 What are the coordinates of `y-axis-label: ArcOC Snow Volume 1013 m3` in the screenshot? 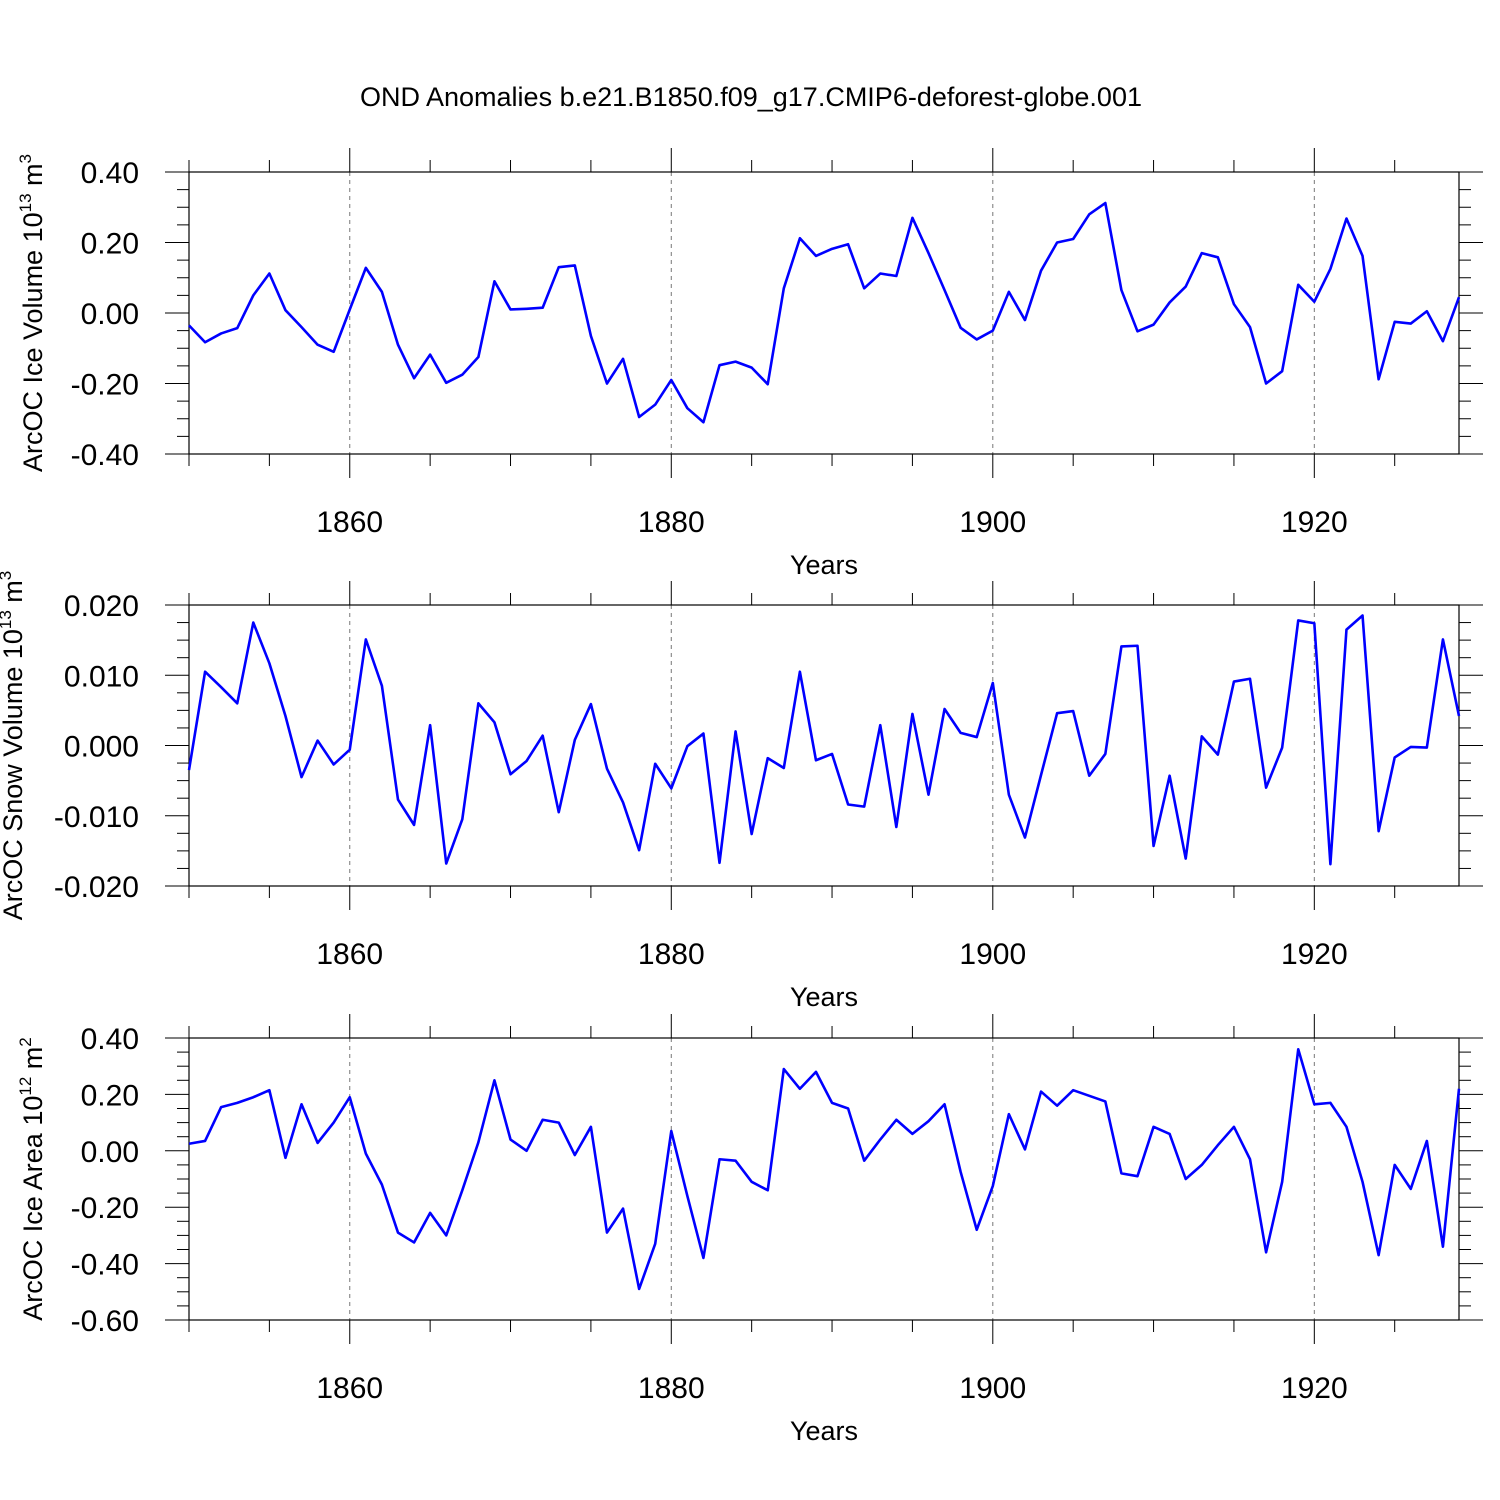 It's located at (14, 746).